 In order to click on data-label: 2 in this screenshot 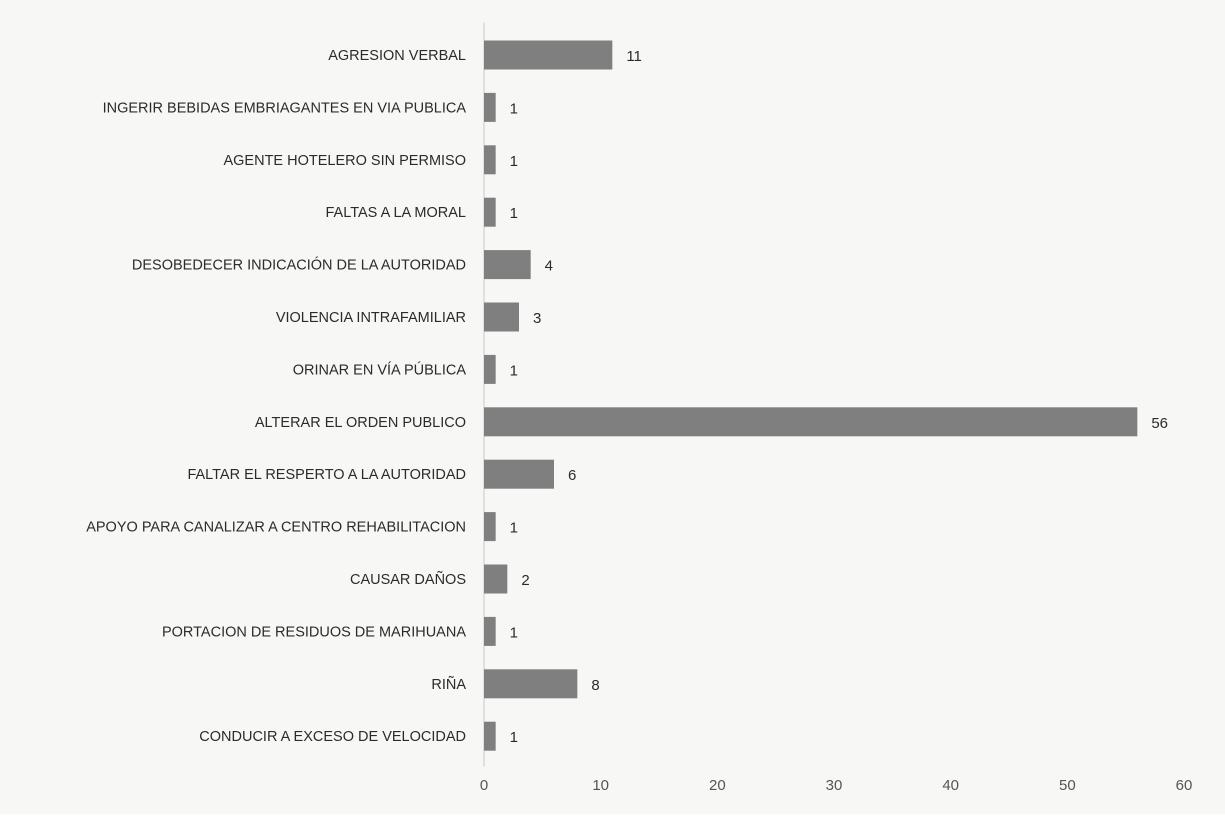, I will do `click(525, 580)`.